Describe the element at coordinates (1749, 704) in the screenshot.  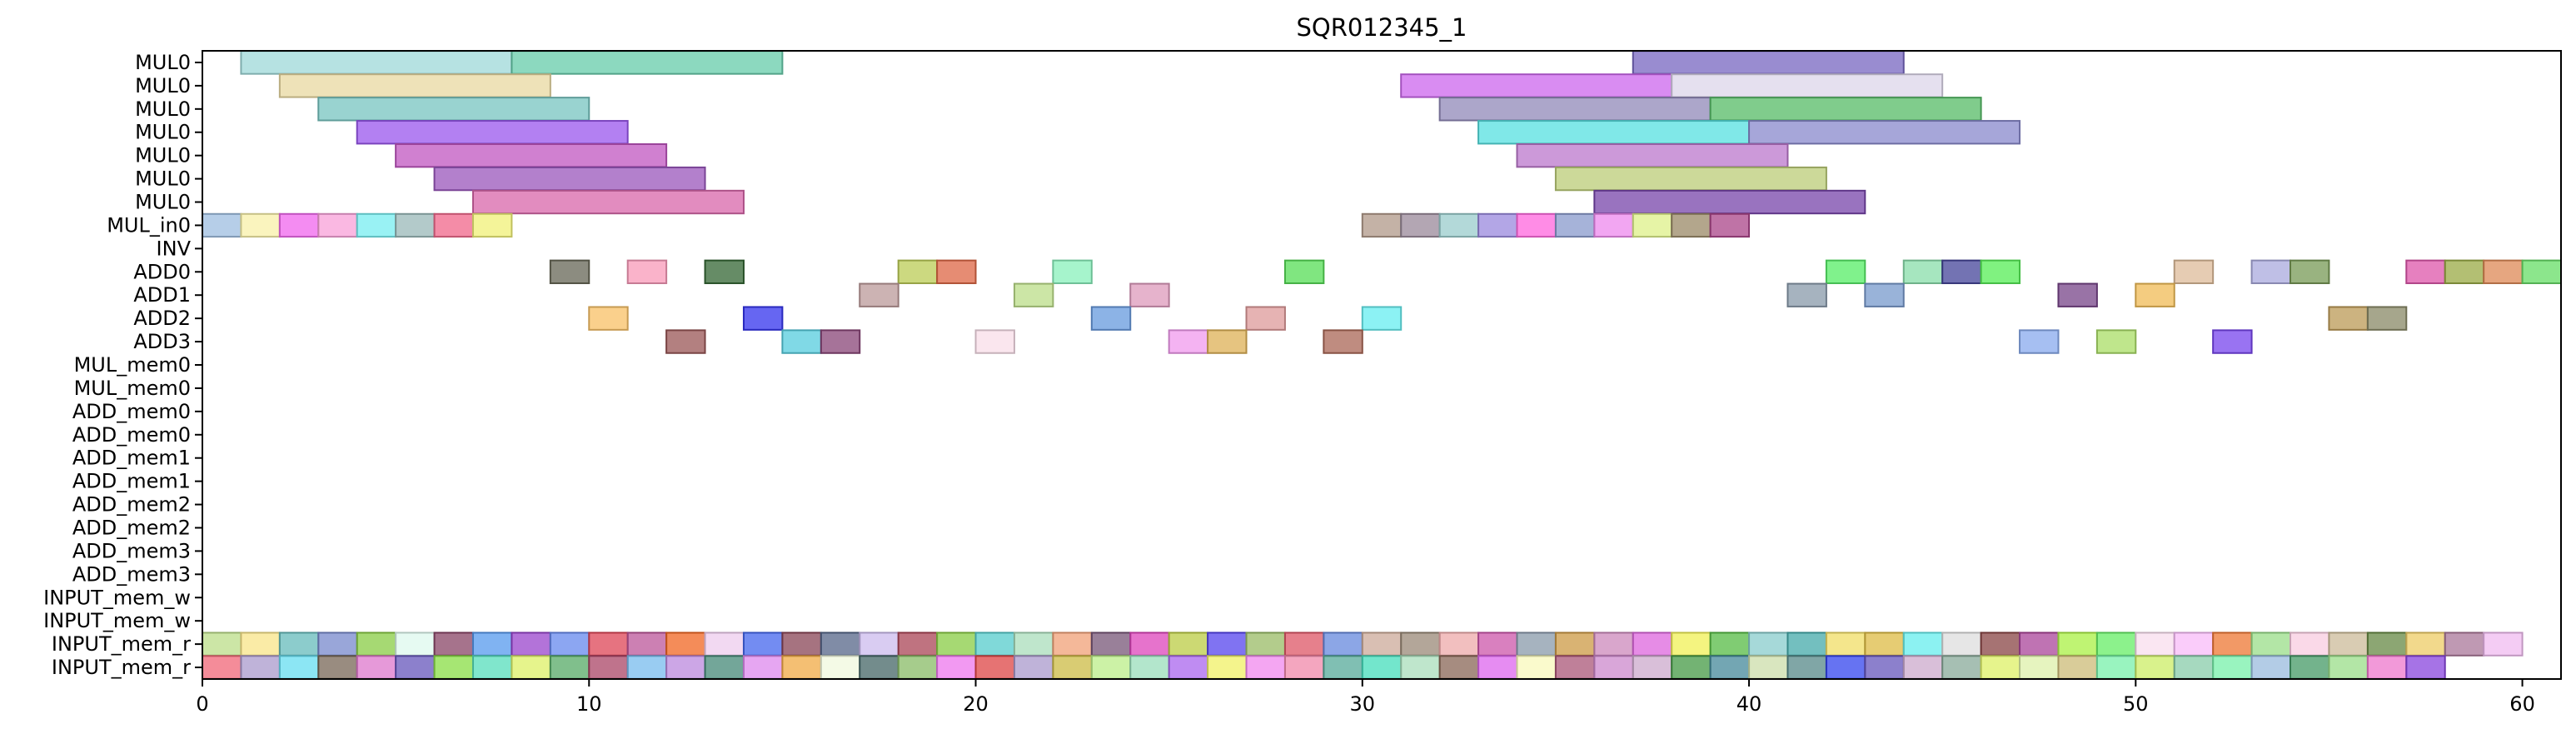
I see `x-tick-label: 40` at that location.